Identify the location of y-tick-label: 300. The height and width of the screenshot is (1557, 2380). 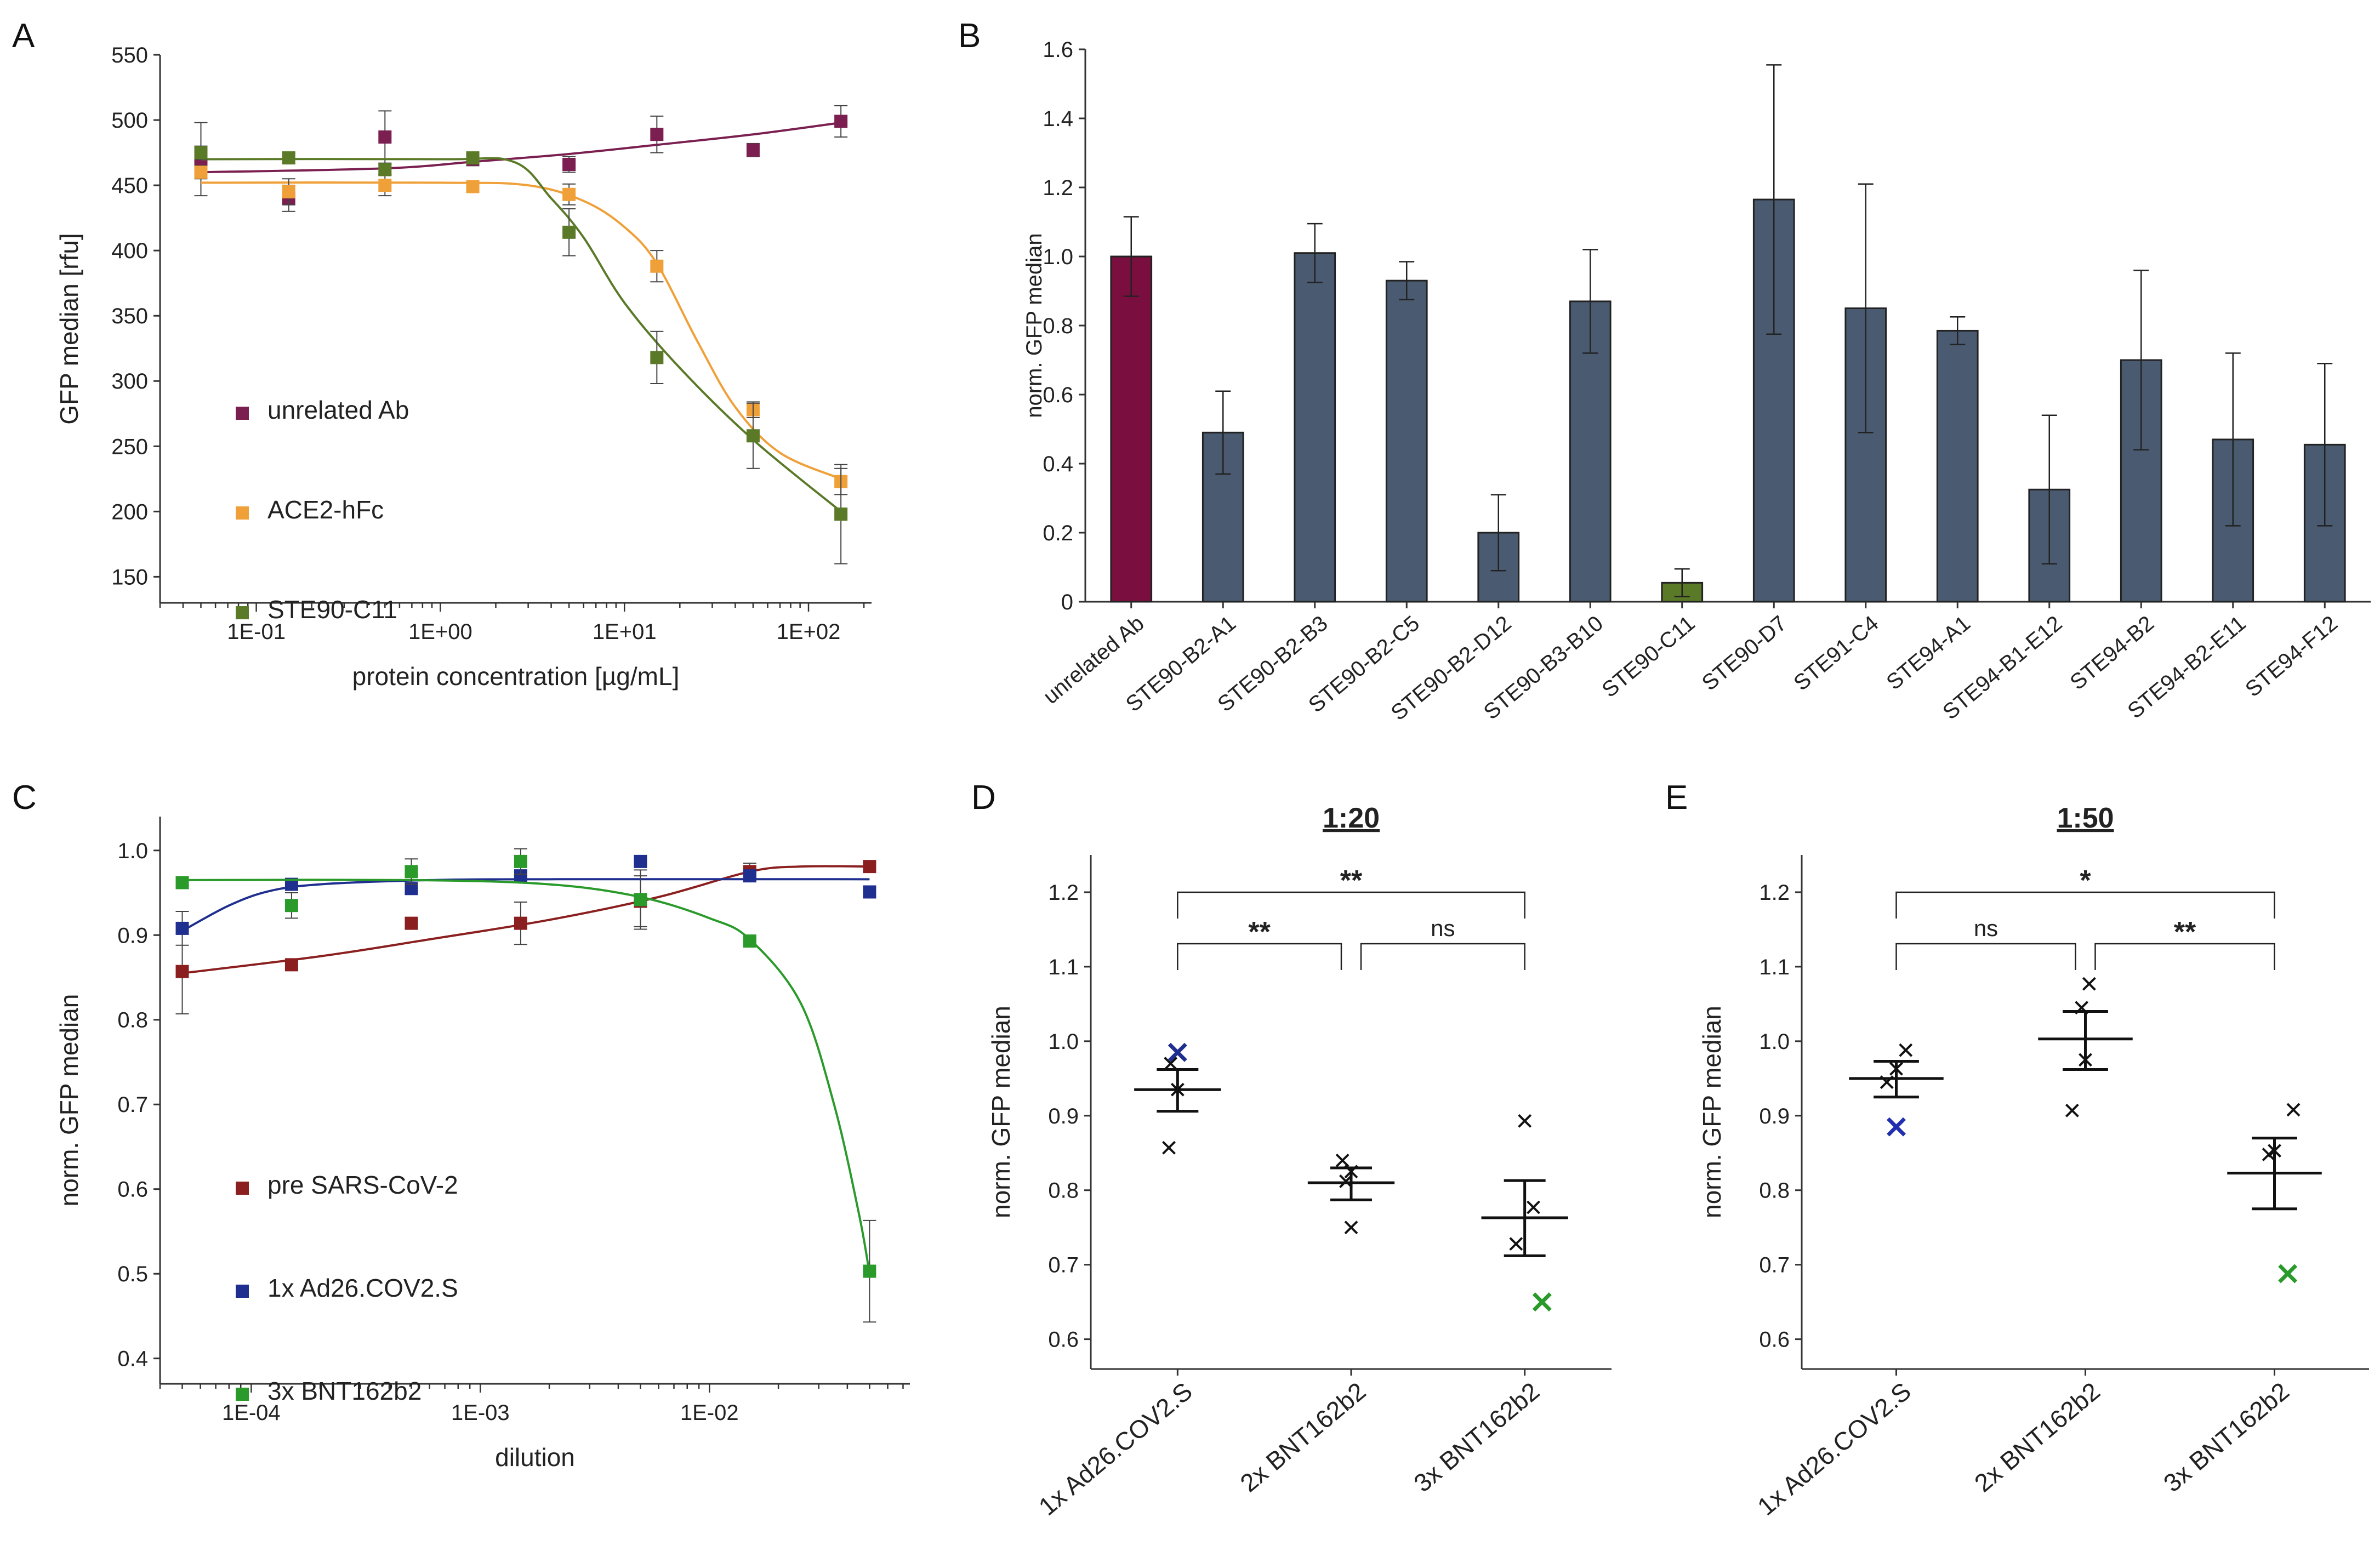
(129, 381).